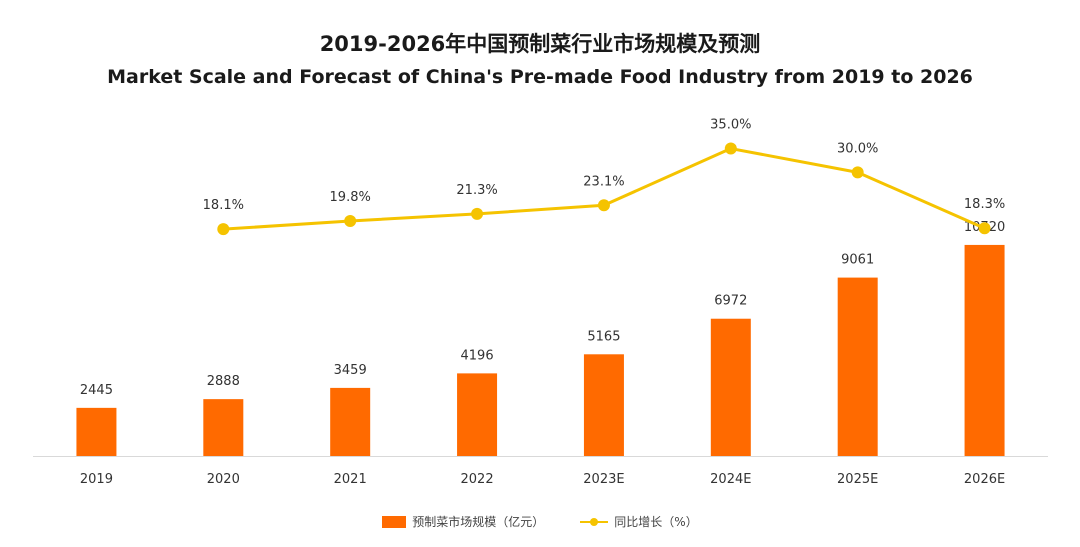 Image resolution: width=1080 pixels, height=547 pixels. I want to click on growth-value-label: 35.0%, so click(730, 125).